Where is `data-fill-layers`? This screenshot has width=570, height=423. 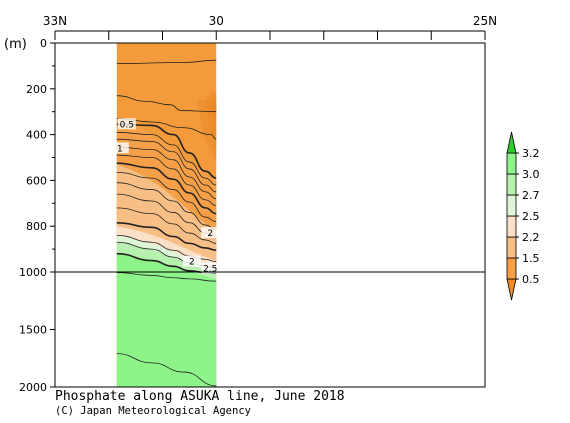 data-fill-layers is located at coordinates (166, 215).